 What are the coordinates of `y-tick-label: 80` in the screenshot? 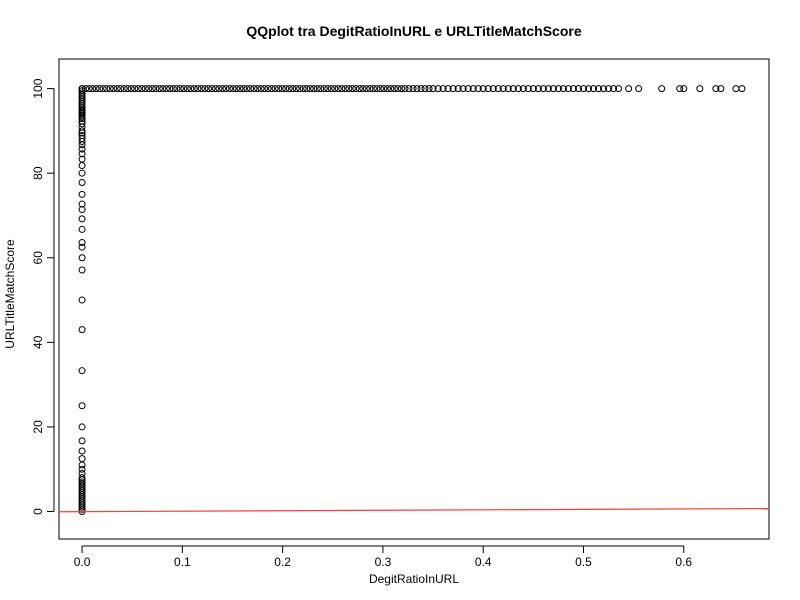 It's located at (38, 173).